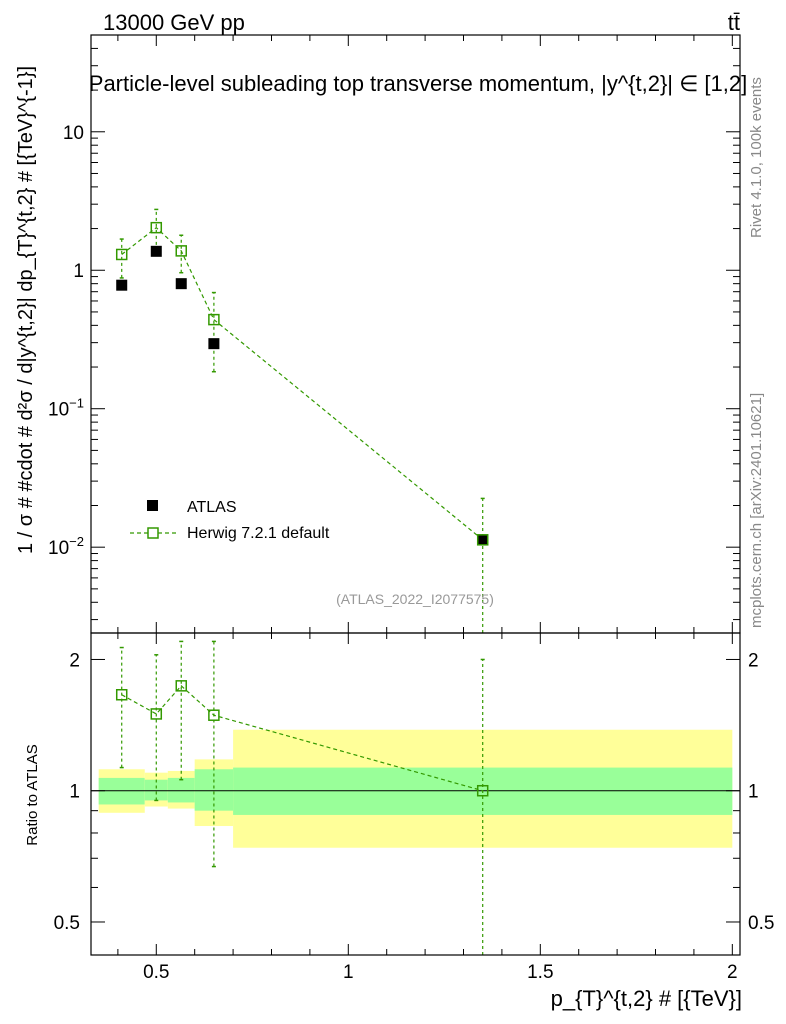 The width and height of the screenshot is (786, 1024). What do you see at coordinates (67, 923) in the screenshot?
I see `ratio-y-tick-label: 0.5` at bounding box center [67, 923].